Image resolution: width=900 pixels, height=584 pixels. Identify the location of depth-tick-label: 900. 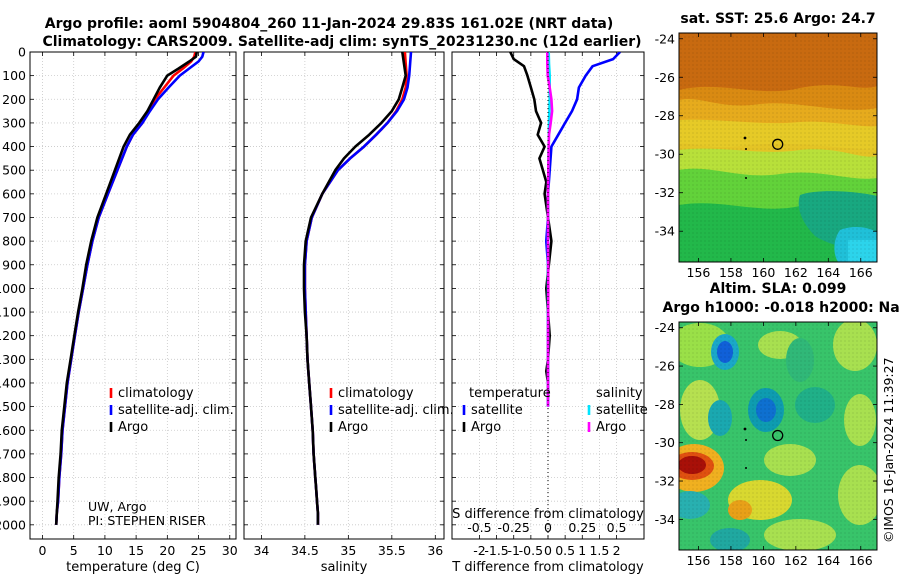
(14, 264).